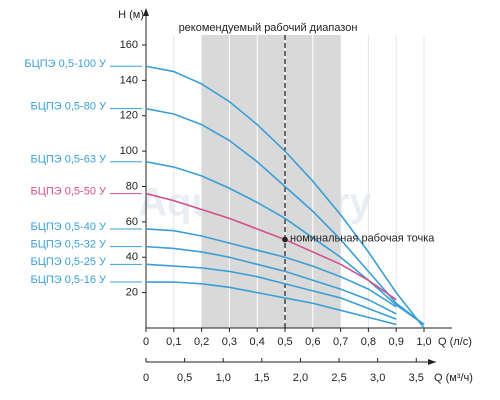  Describe the element at coordinates (129, 80) in the screenshot. I see `y-tick-label: 140` at that location.